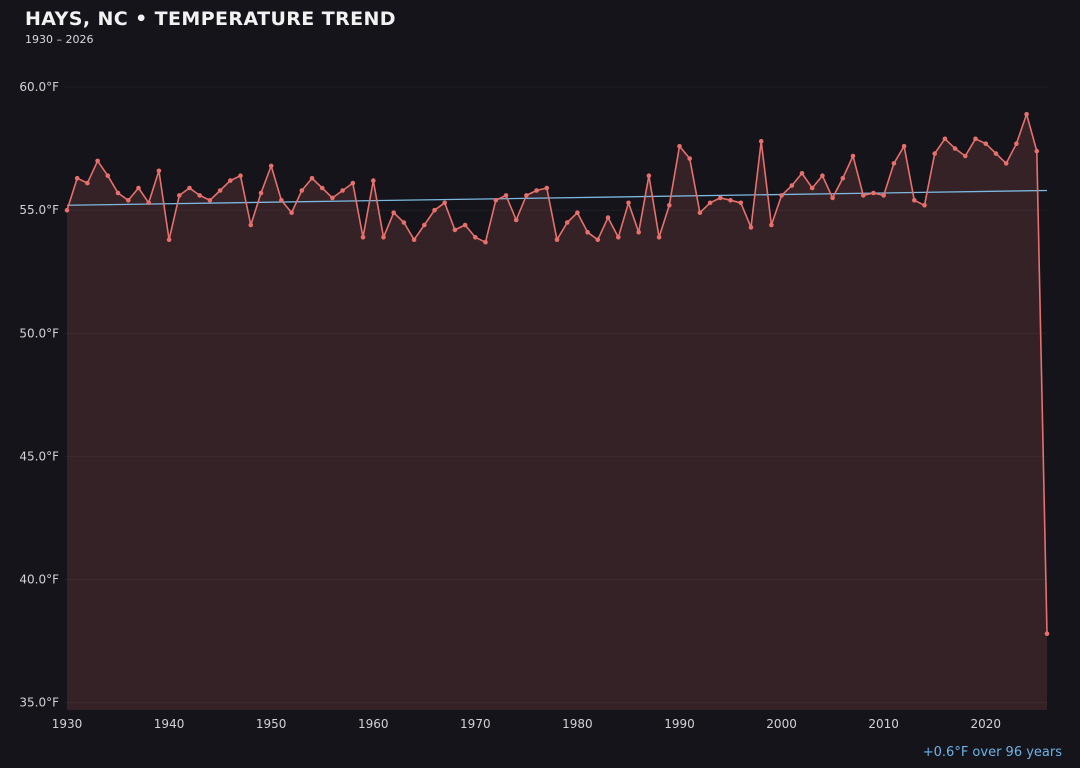 The height and width of the screenshot is (768, 1080). Describe the element at coordinates (679, 724) in the screenshot. I see `x-tick-label: 1990` at that location.